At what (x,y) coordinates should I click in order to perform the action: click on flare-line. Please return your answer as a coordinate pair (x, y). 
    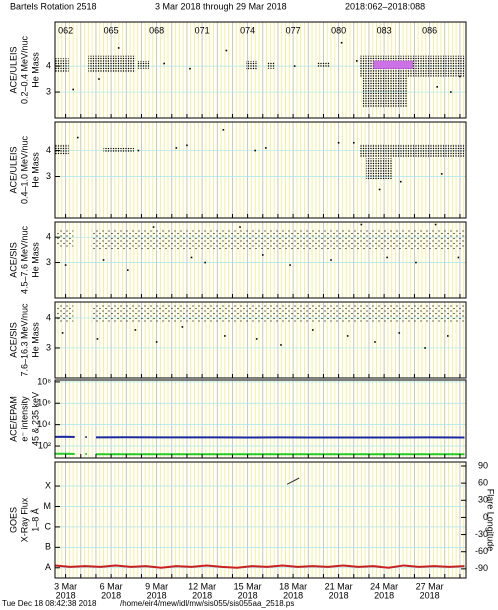
    Looking at the image, I should click on (293, 481).